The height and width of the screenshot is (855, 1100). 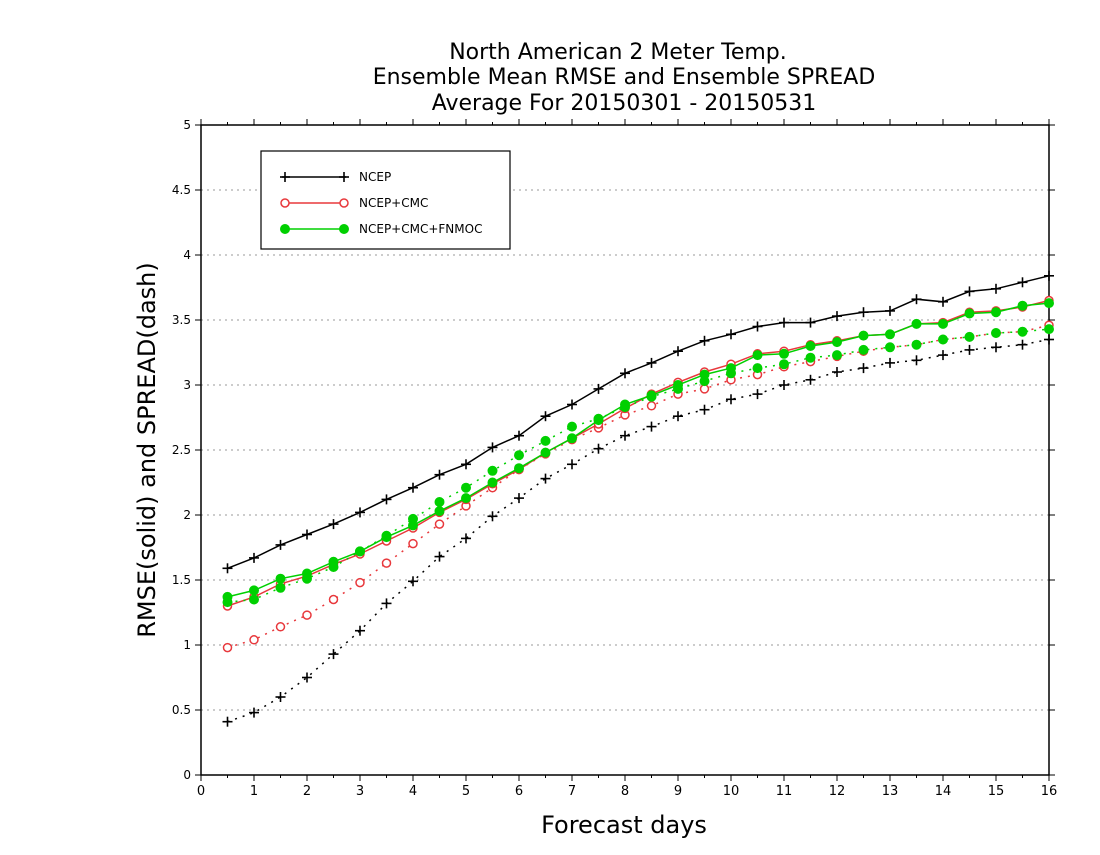 What do you see at coordinates (147, 450) in the screenshot?
I see `y-axis-label: RMSE(solid) and SPREAD(dash)` at bounding box center [147, 450].